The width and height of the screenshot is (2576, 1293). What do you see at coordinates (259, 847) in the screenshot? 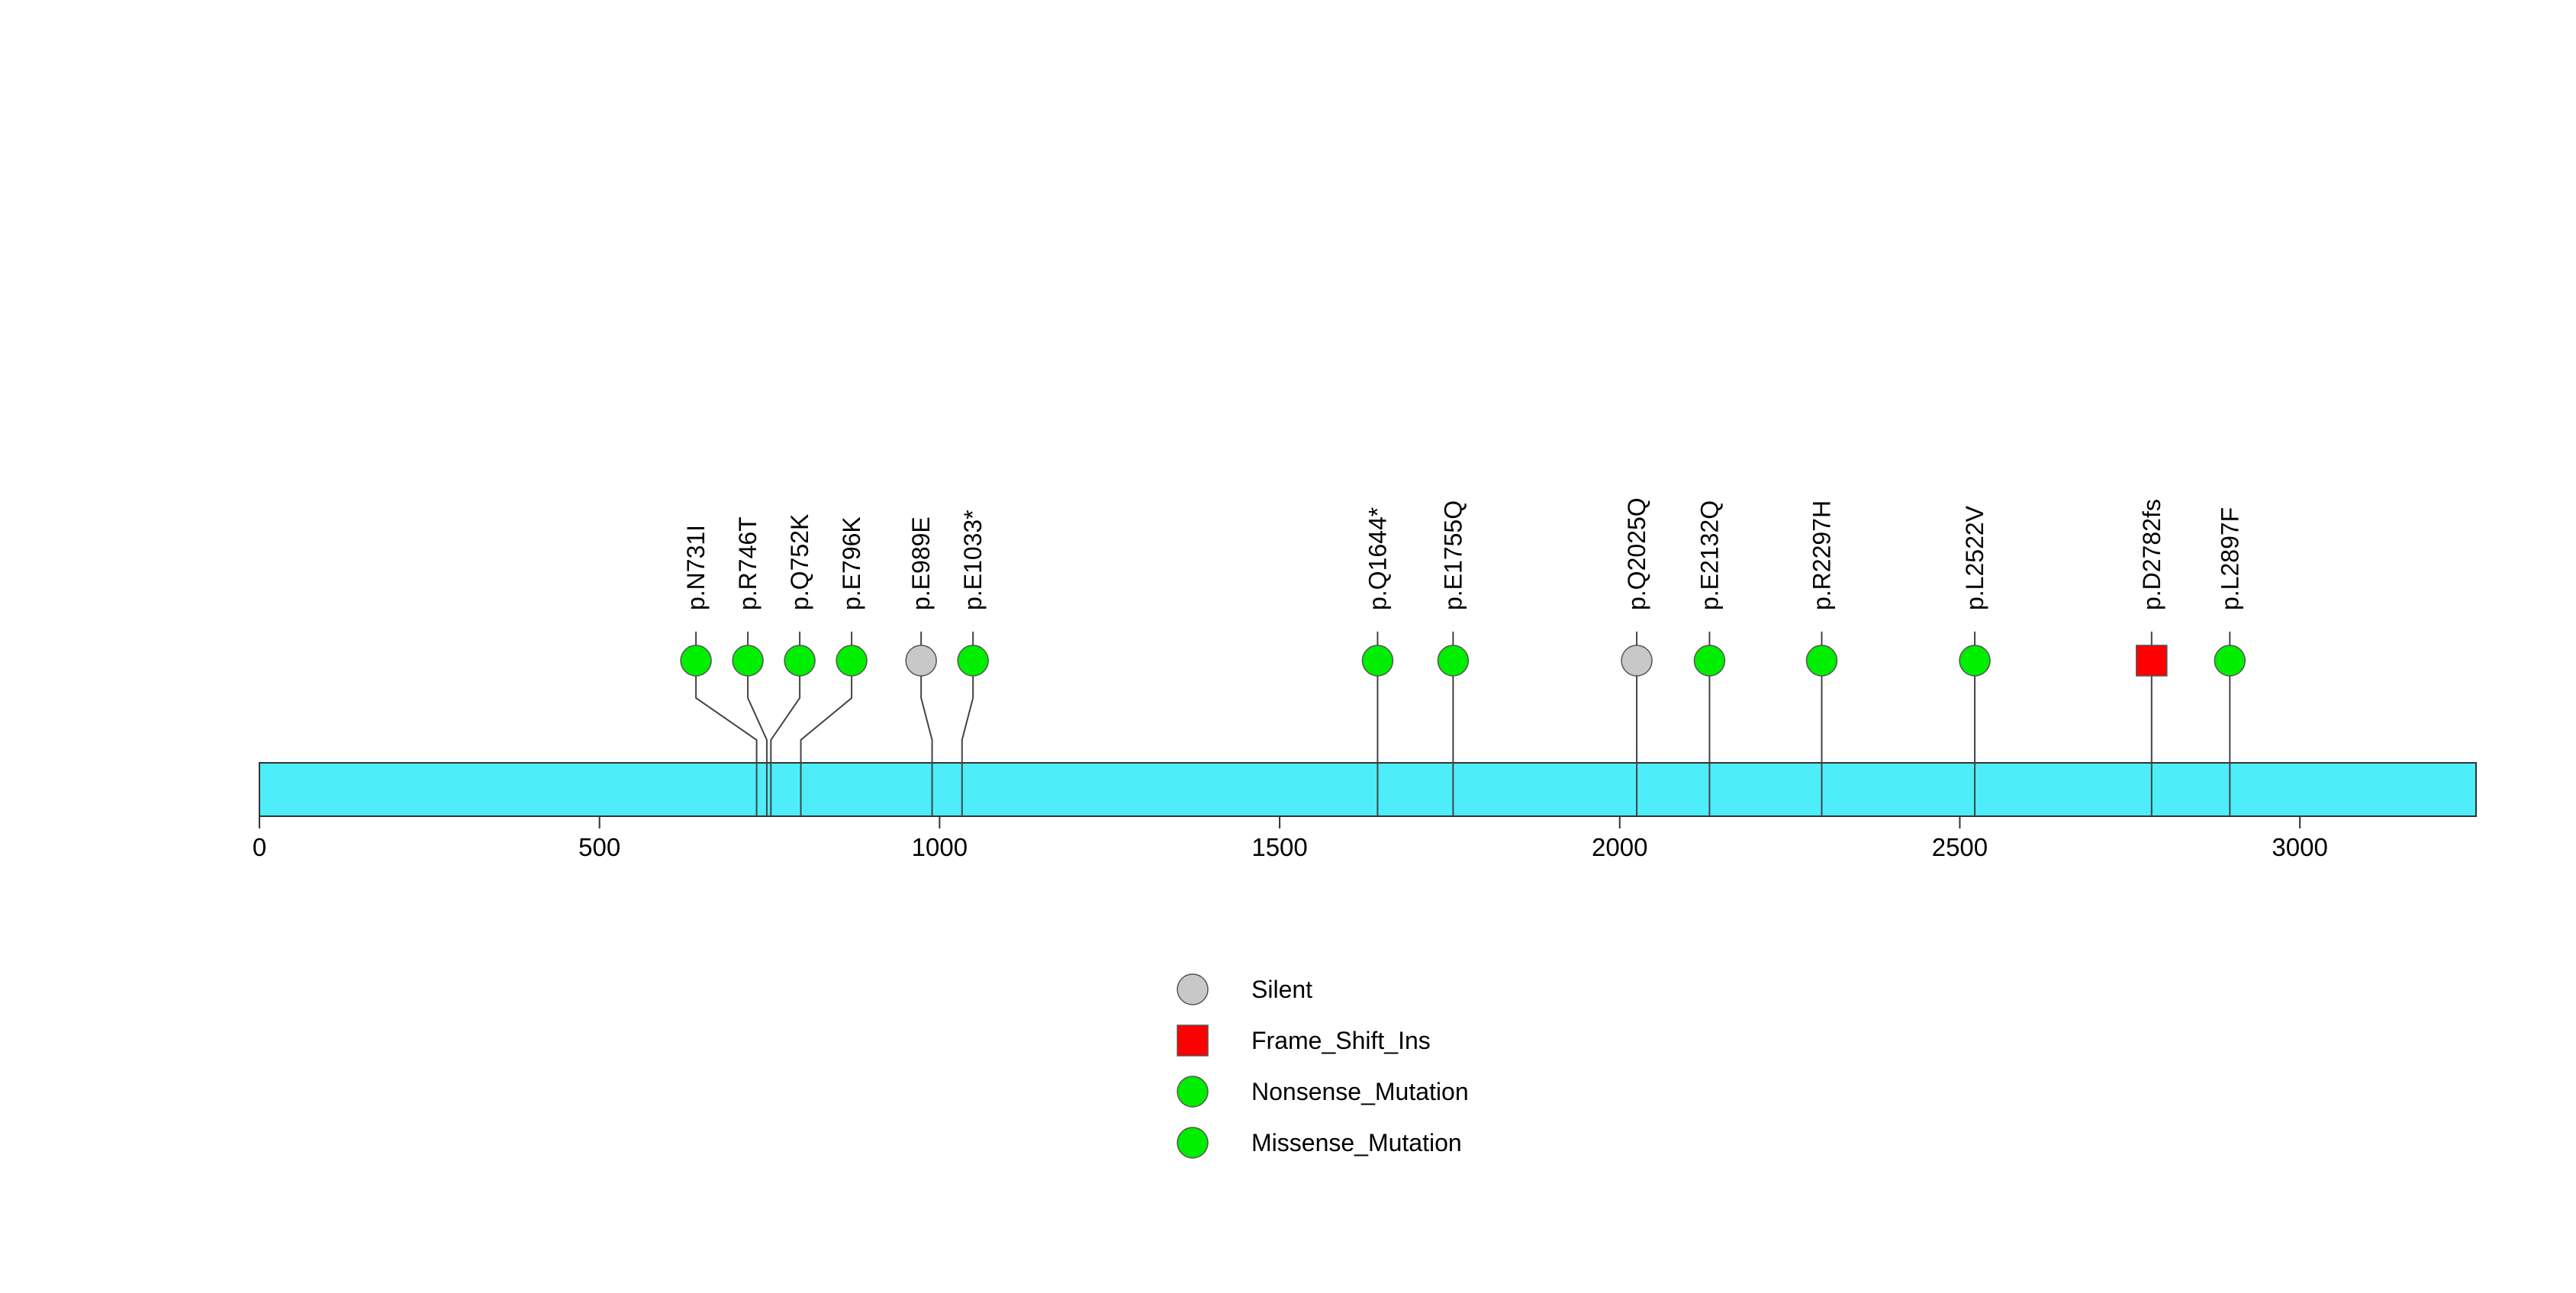
I see `x-tick-label: 0` at bounding box center [259, 847].